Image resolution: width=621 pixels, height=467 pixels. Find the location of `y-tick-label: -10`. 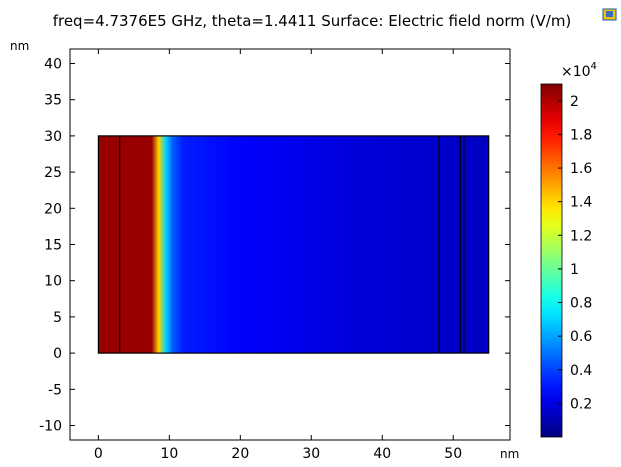

y-tick-label: -10 is located at coordinates (50, 427).